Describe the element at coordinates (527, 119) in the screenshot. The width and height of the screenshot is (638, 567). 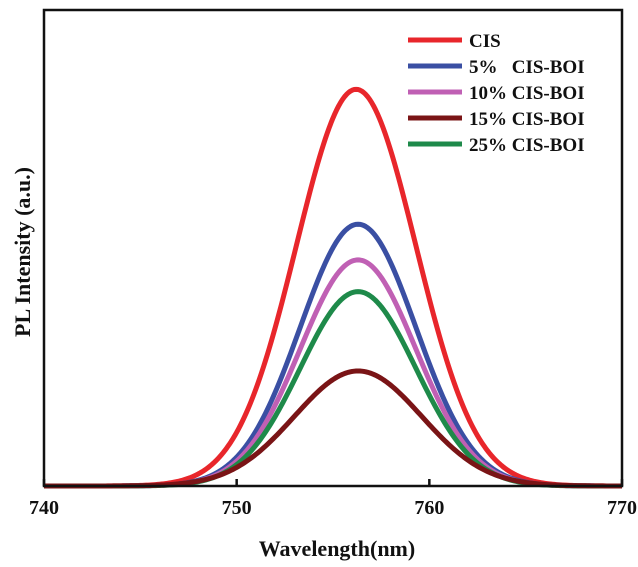
I see `legend-label-3: 15% CIS-BOI` at that location.